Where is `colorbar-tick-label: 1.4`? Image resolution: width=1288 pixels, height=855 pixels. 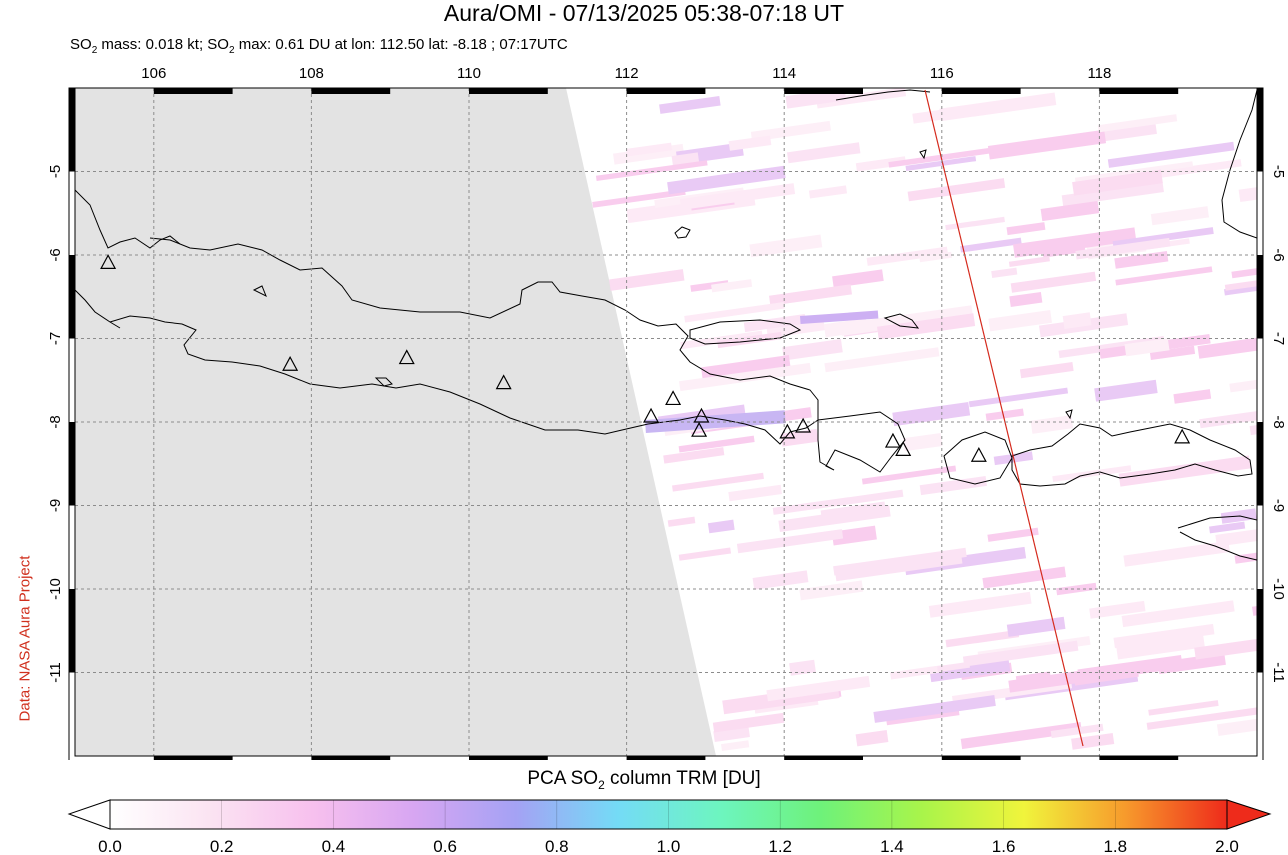
colorbar-tick-label: 1.4 is located at coordinates (892, 846).